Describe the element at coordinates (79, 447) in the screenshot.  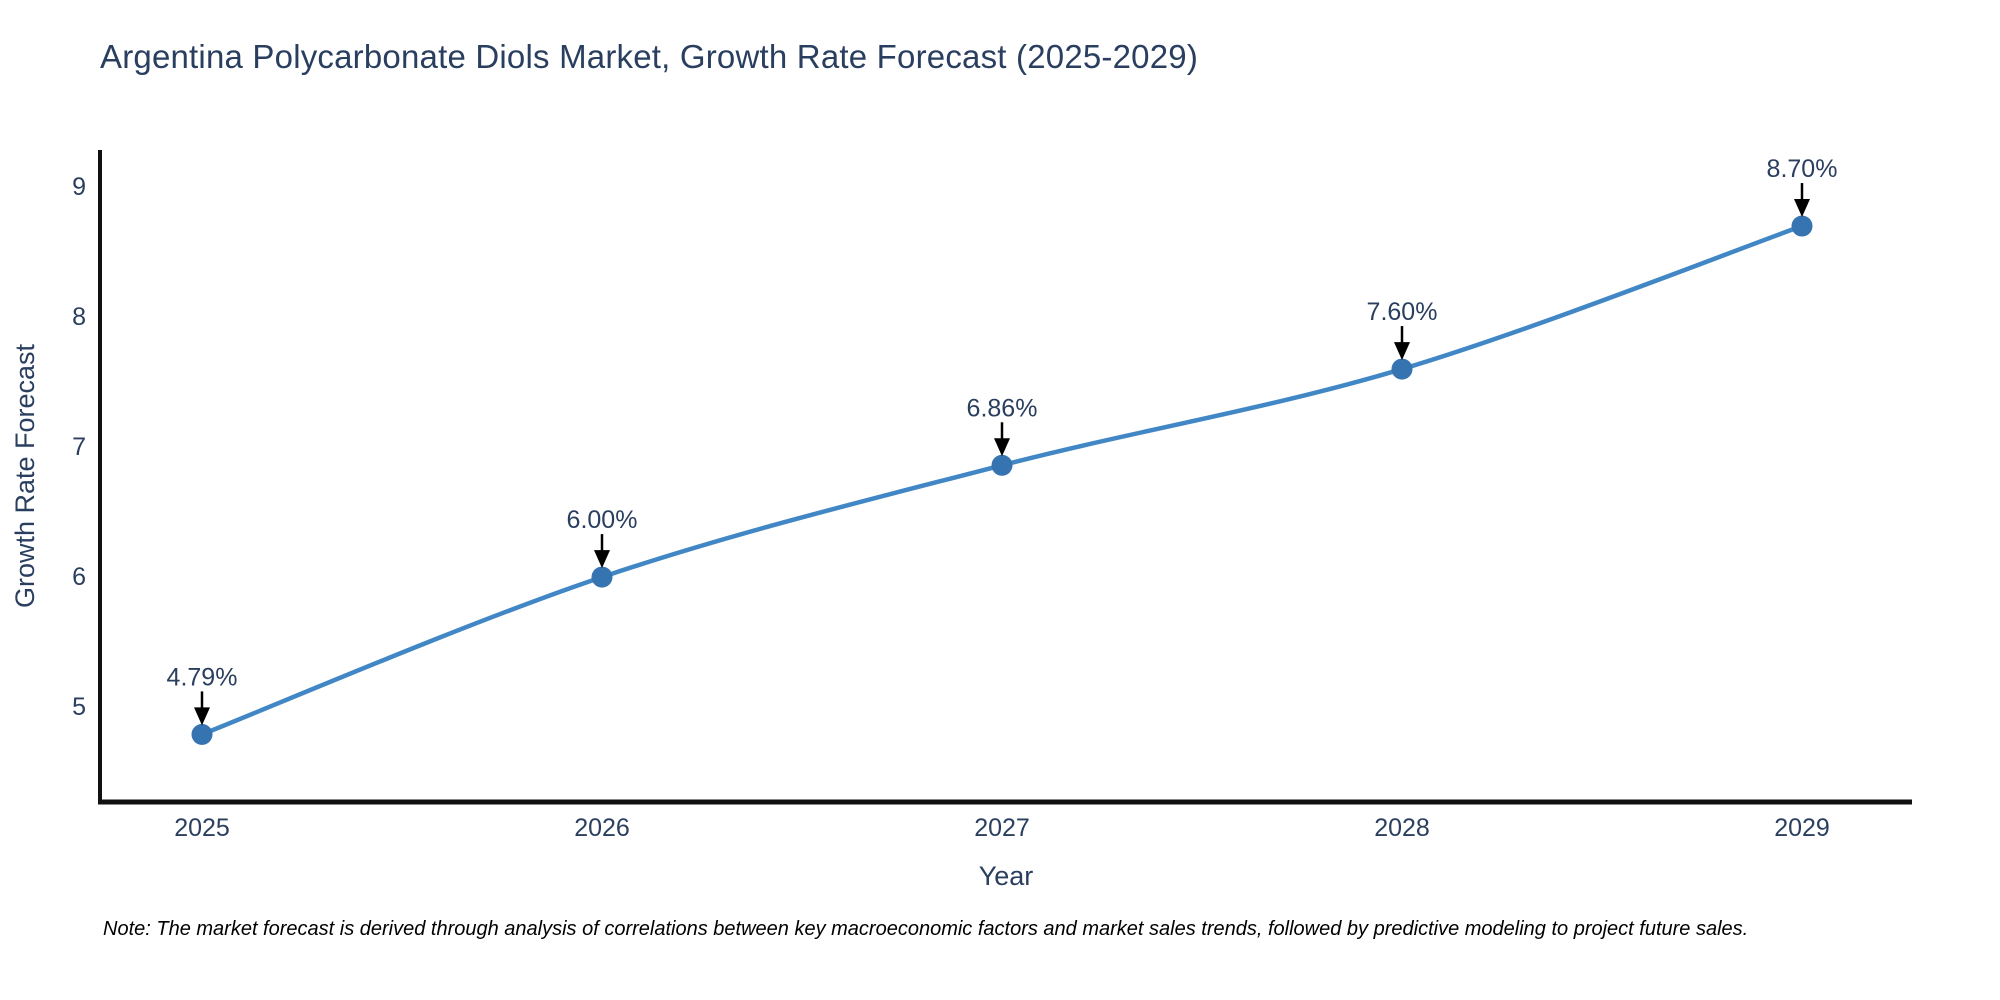
I see `y-tick-label: 7` at that location.